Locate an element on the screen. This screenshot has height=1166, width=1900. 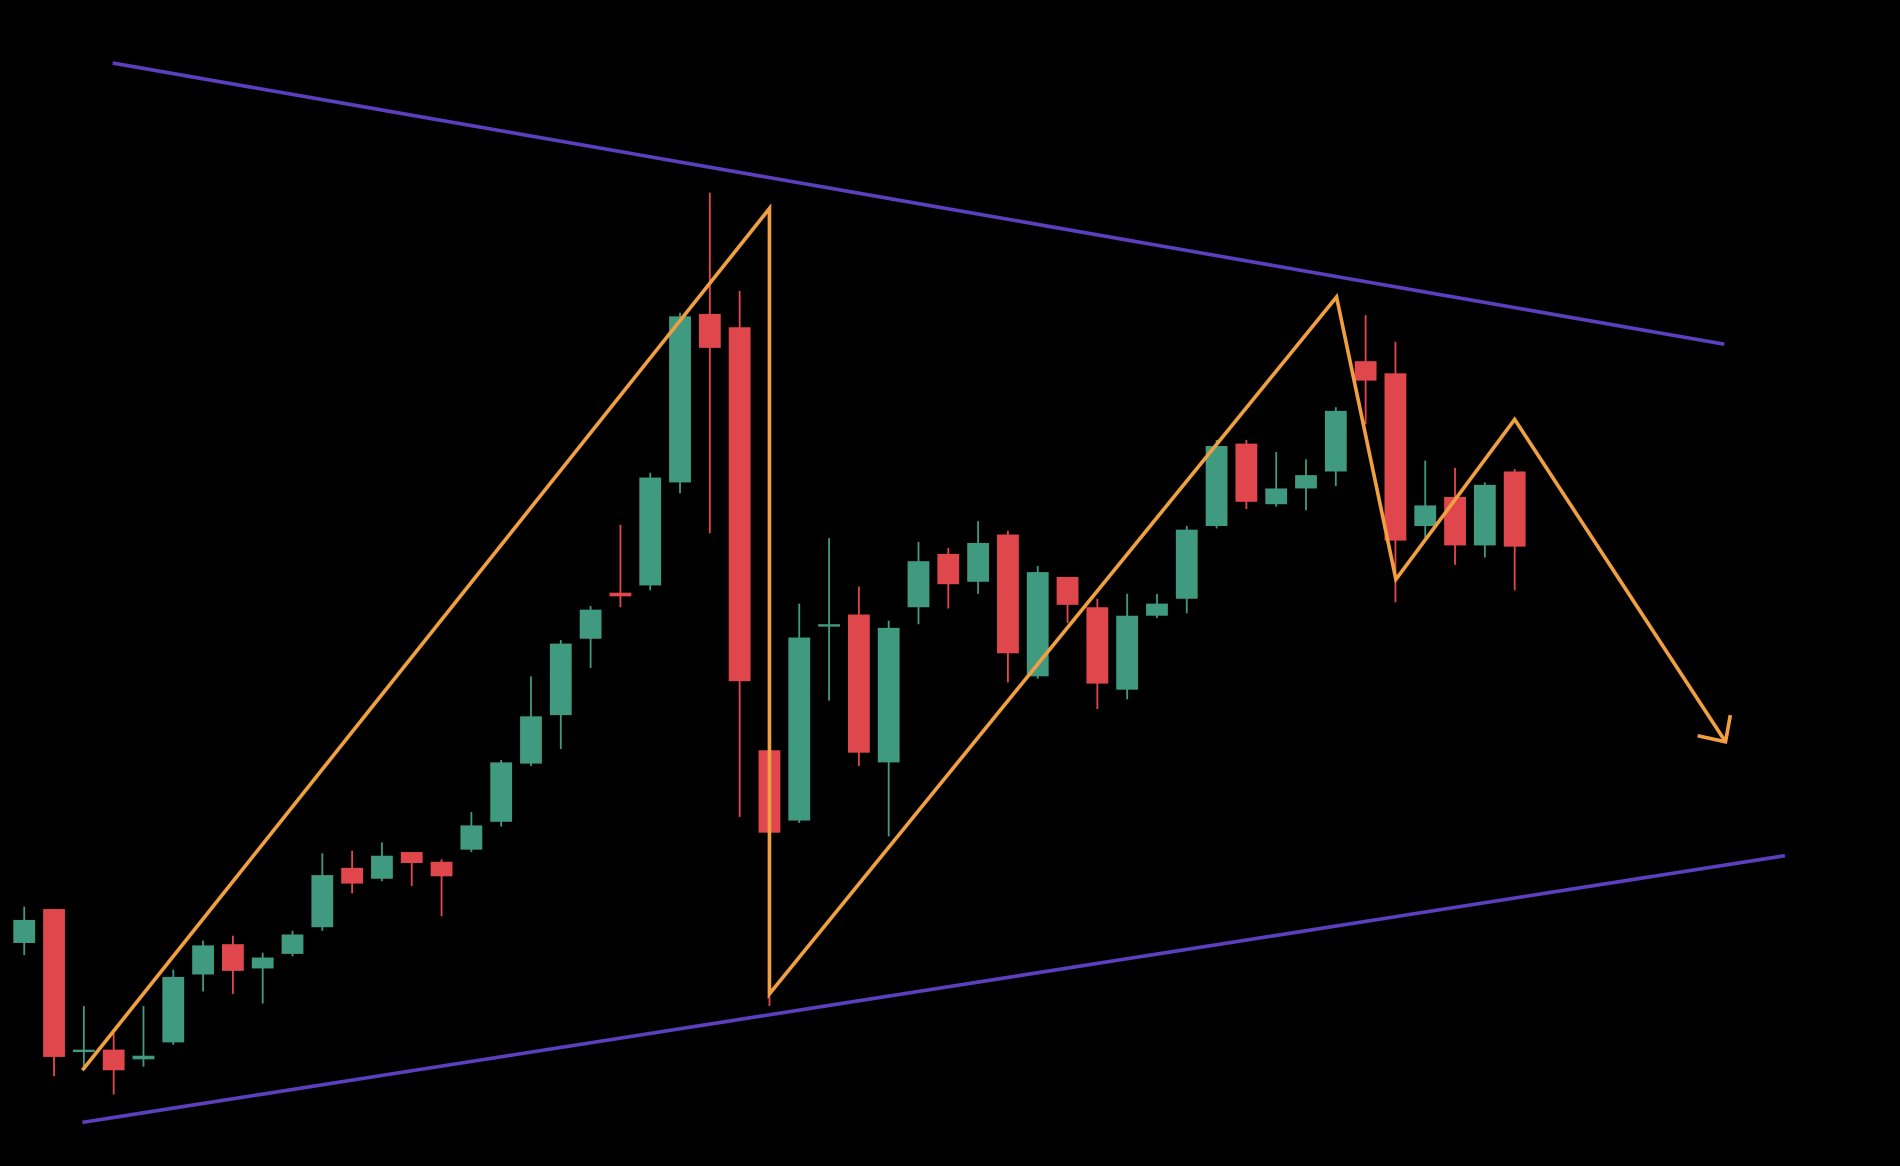
arrow-head is located at coordinates (1715, 729).